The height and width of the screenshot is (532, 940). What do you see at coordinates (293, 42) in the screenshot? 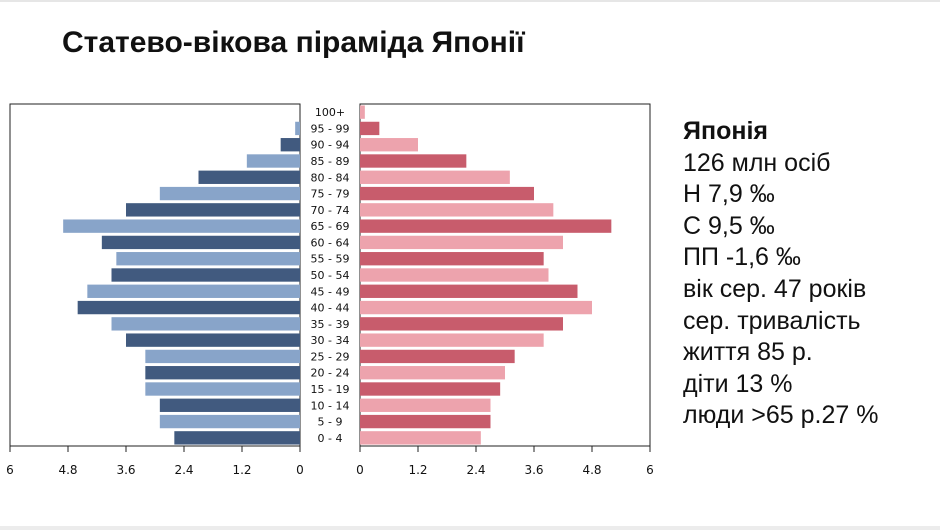
I see `slide-title: Статево-вікова піраміда Японії` at bounding box center [293, 42].